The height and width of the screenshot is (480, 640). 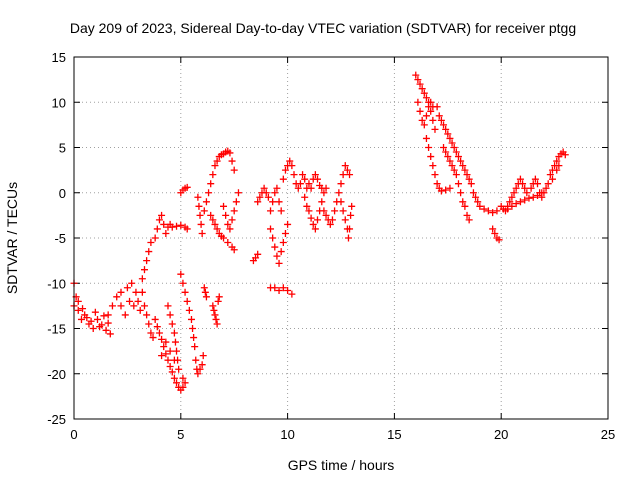 What do you see at coordinates (56, 419) in the screenshot?
I see `y-tick-label: -25` at bounding box center [56, 419].